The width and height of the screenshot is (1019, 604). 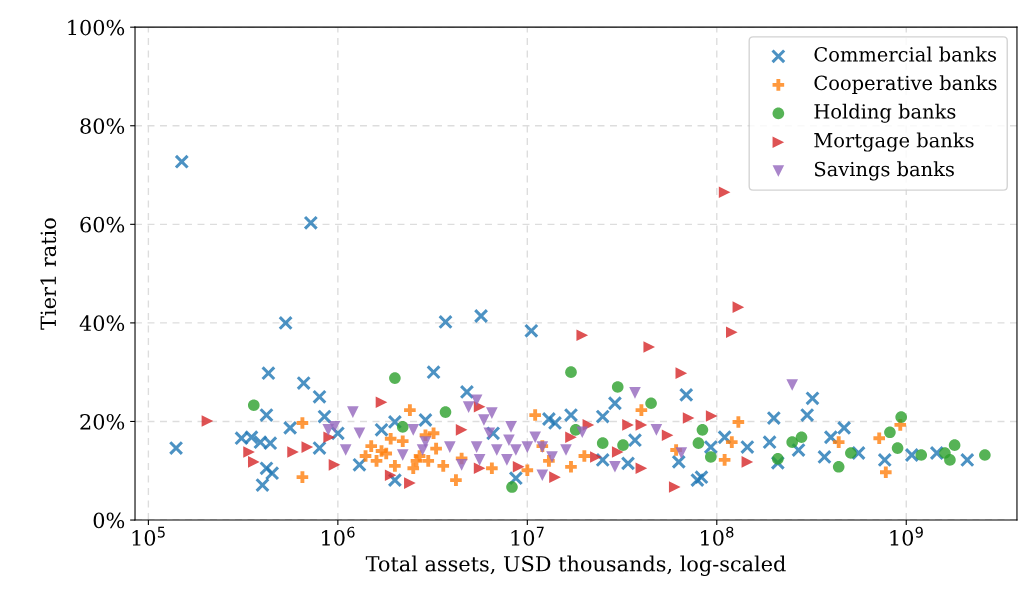 What do you see at coordinates (102, 323) in the screenshot?
I see `y-tick-label: 40%` at bounding box center [102, 323].